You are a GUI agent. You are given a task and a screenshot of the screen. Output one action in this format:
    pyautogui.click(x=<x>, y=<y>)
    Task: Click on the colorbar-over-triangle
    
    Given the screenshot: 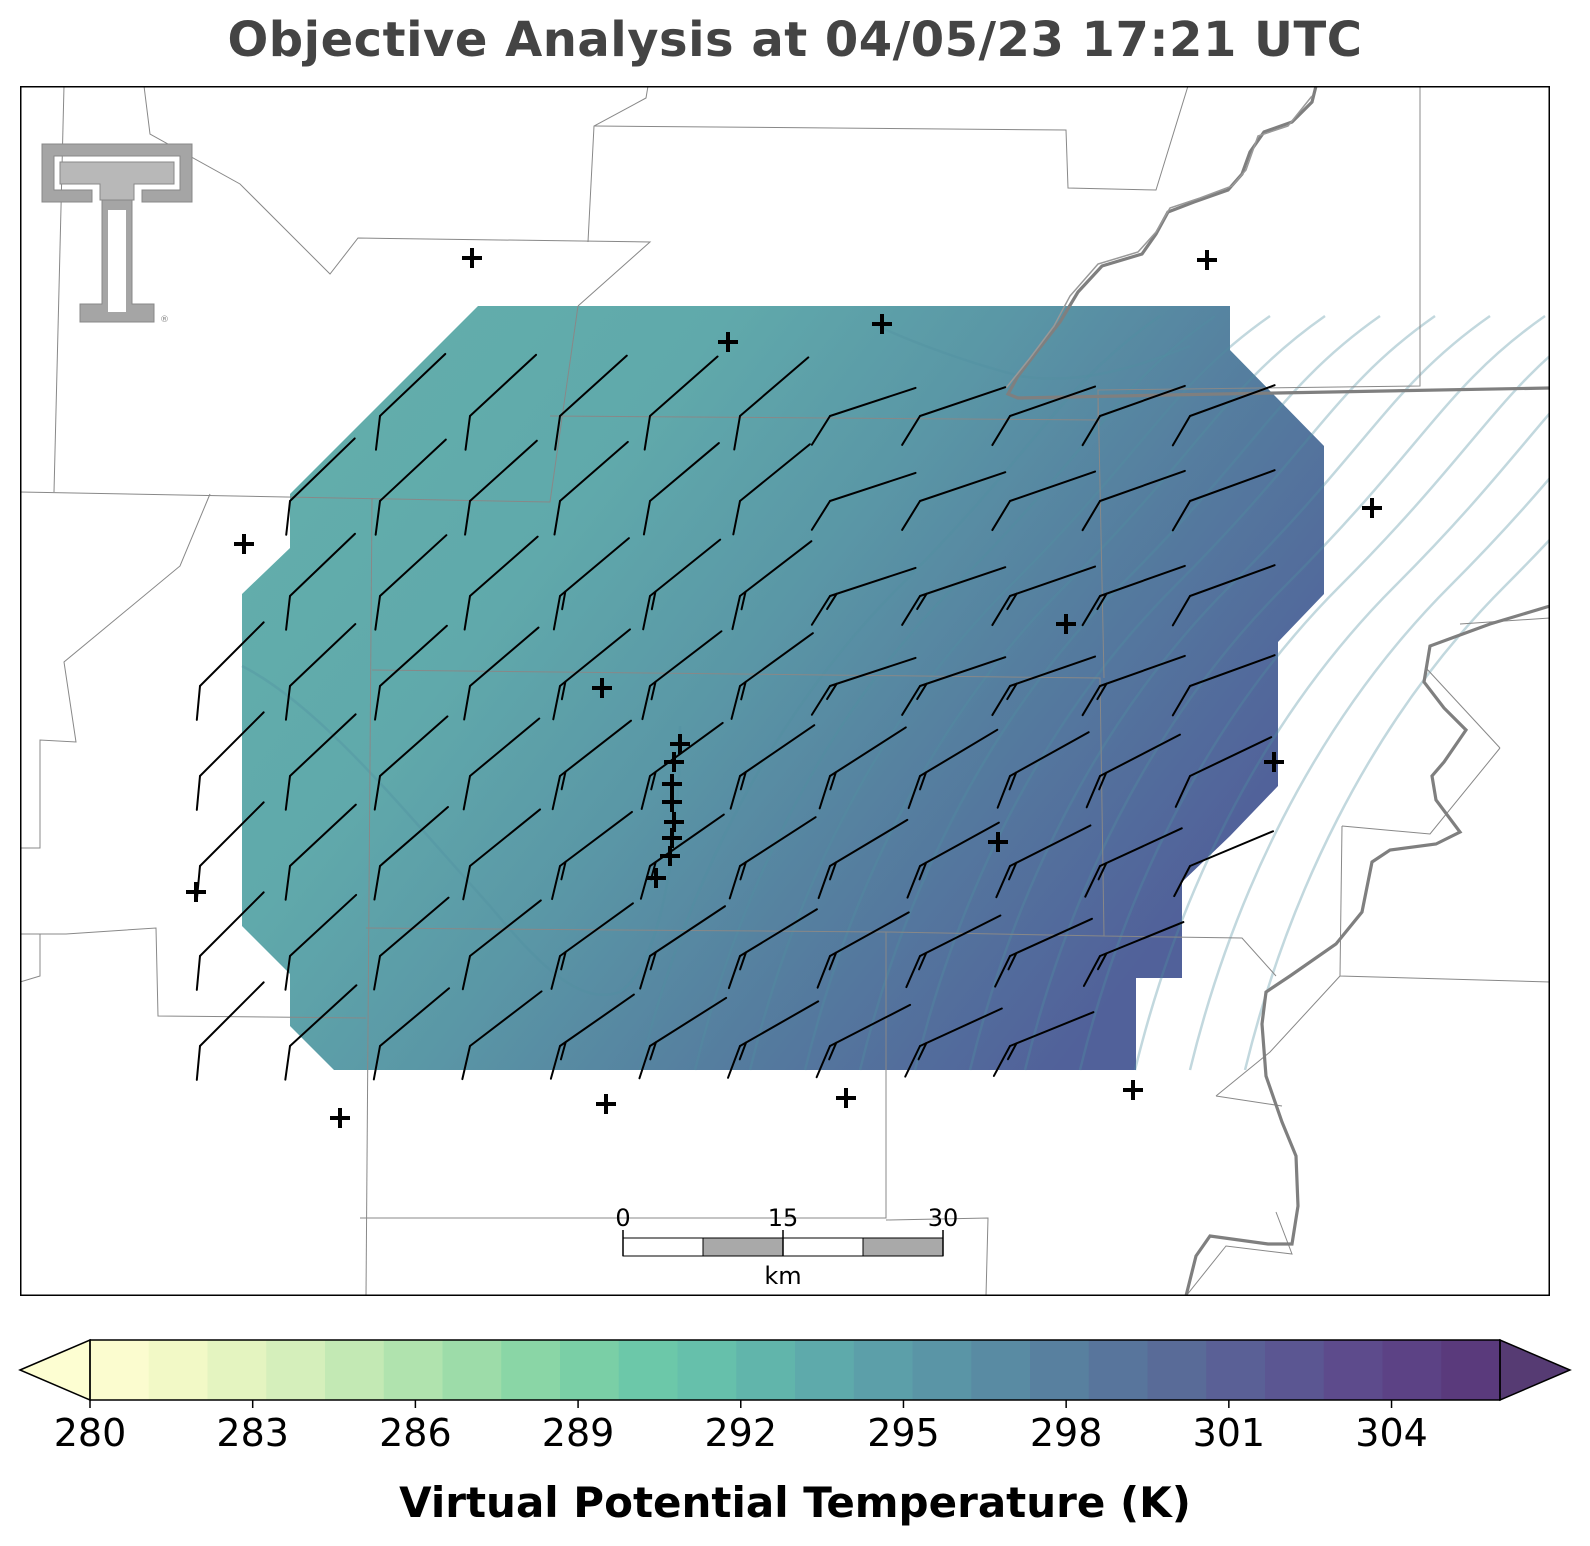 What is the action you would take?
    pyautogui.click(x=1535, y=1370)
    